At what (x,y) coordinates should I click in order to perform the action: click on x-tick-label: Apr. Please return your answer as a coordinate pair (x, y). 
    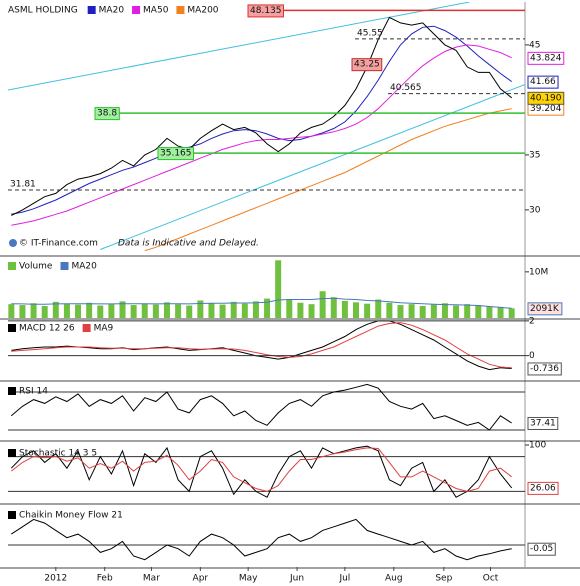
    Looking at the image, I should click on (201, 579).